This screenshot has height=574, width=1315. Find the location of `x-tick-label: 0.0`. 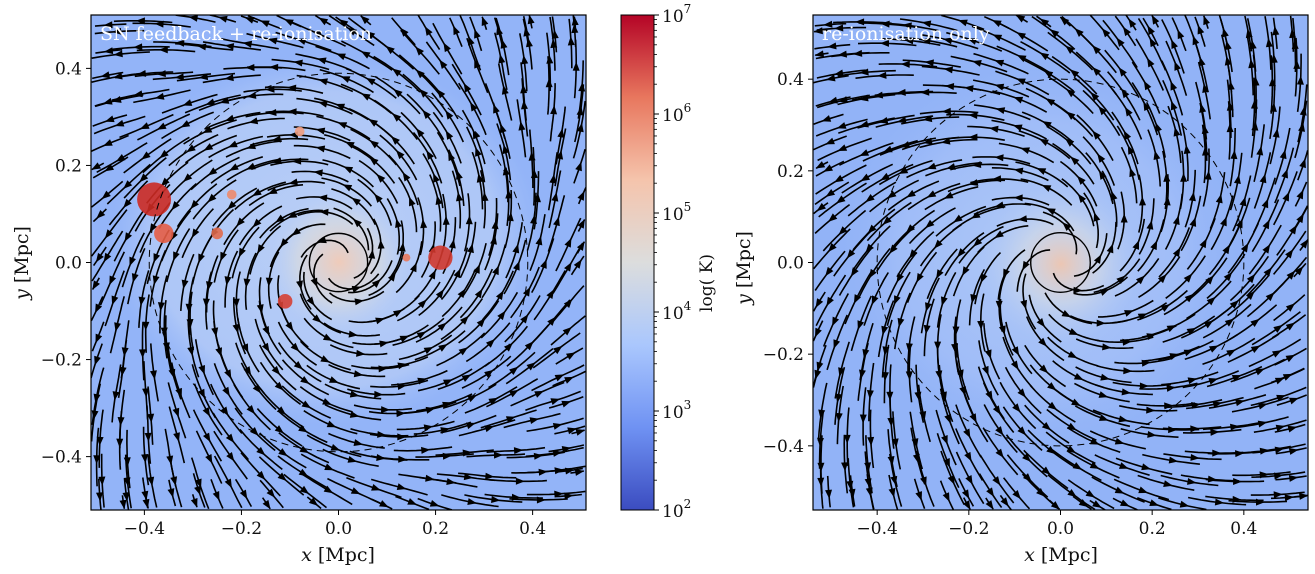

x-tick-label: 0.0 is located at coordinates (1060, 529).